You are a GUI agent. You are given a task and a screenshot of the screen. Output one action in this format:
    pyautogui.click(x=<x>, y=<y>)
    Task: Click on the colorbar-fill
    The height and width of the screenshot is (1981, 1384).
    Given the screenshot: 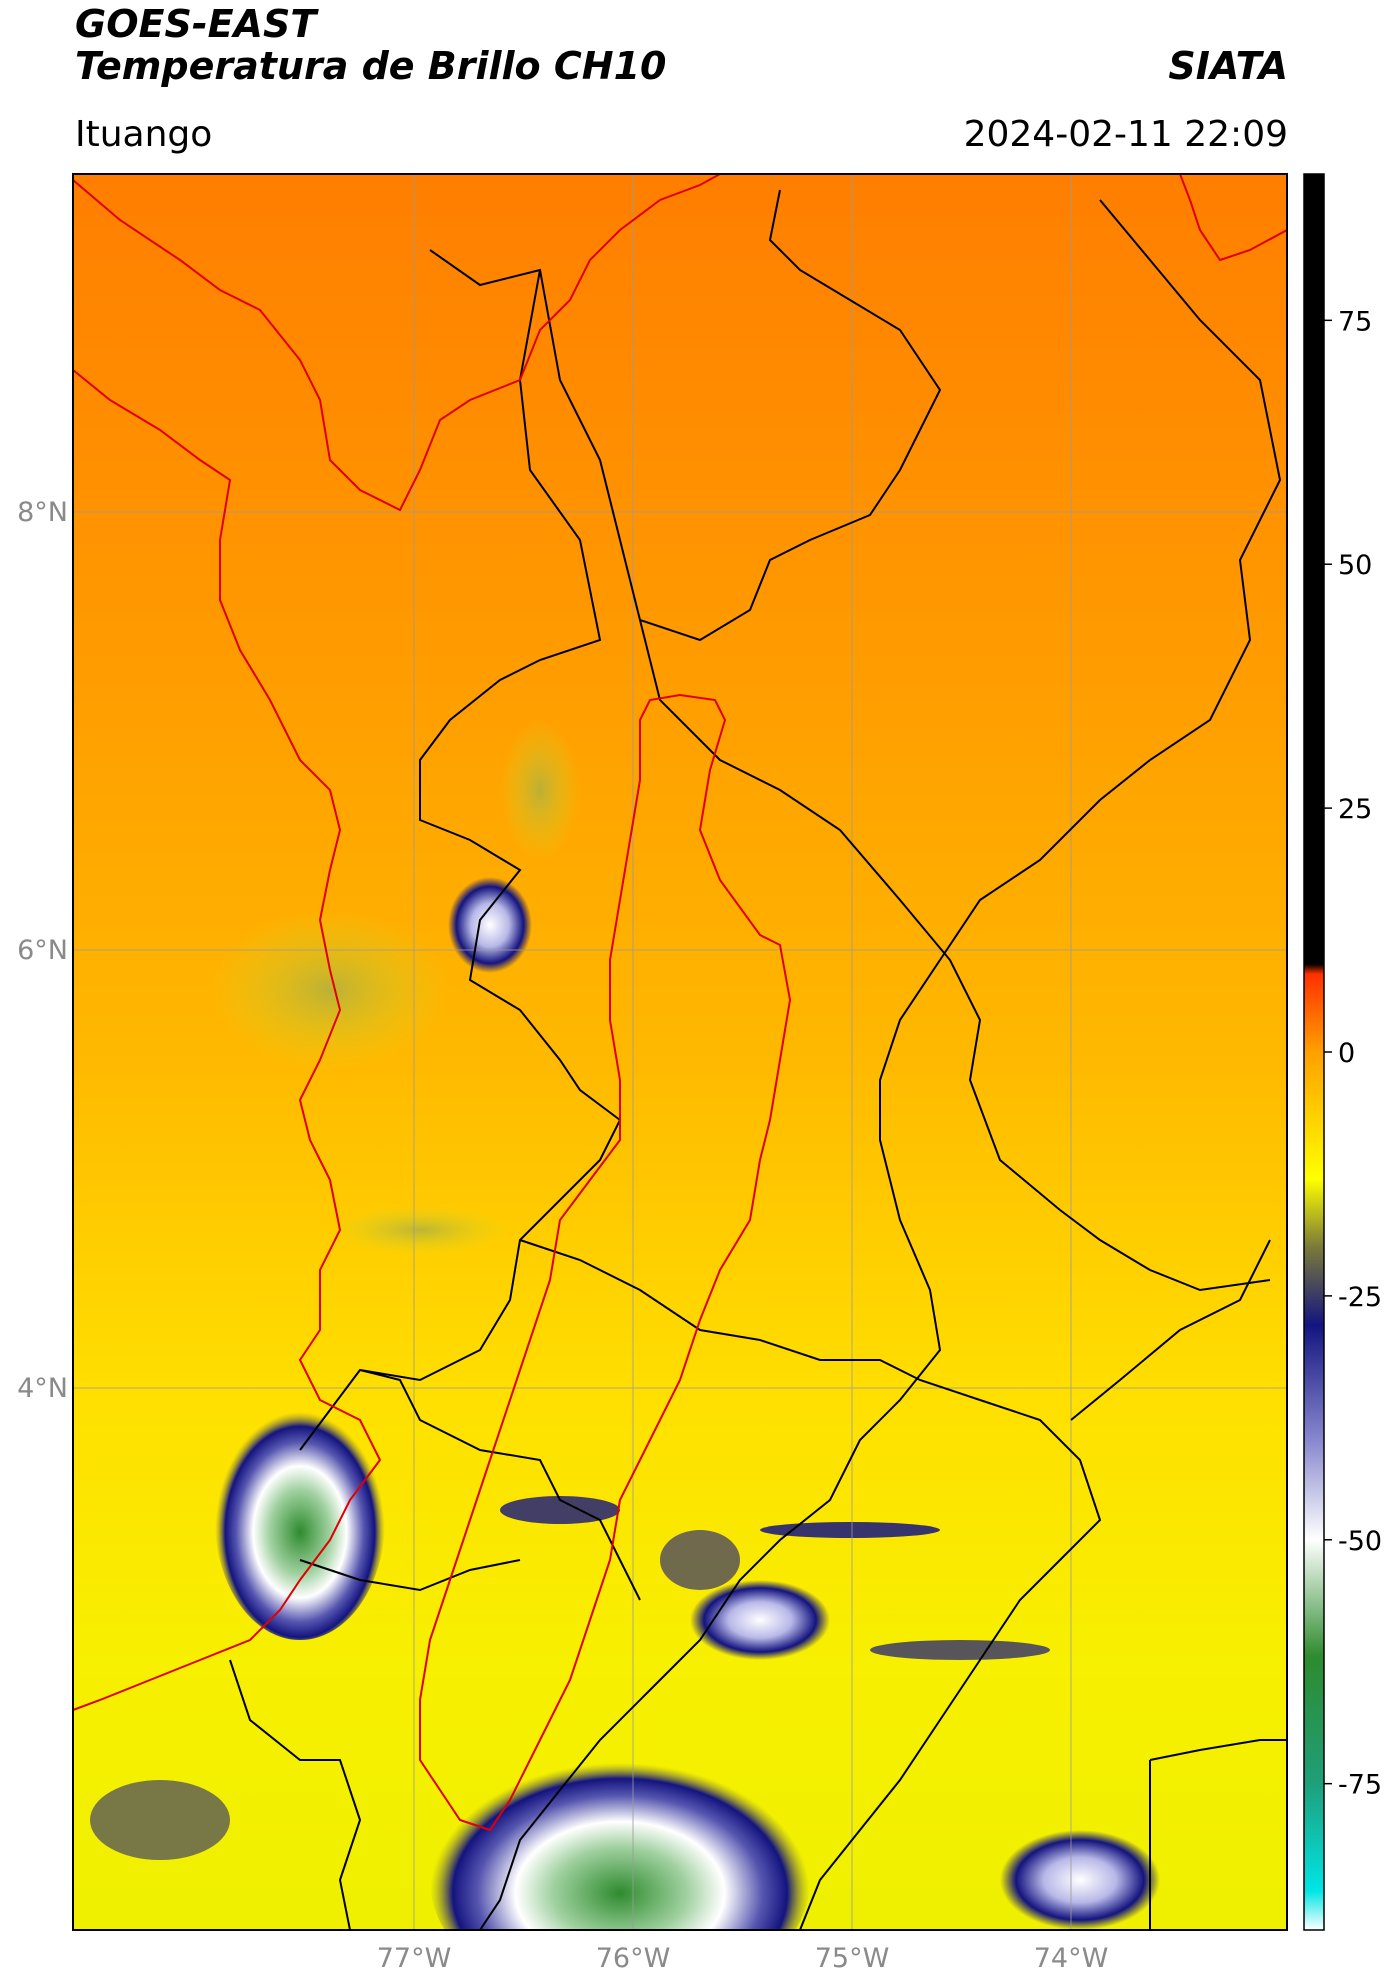 What is the action you would take?
    pyautogui.click(x=1314, y=1052)
    